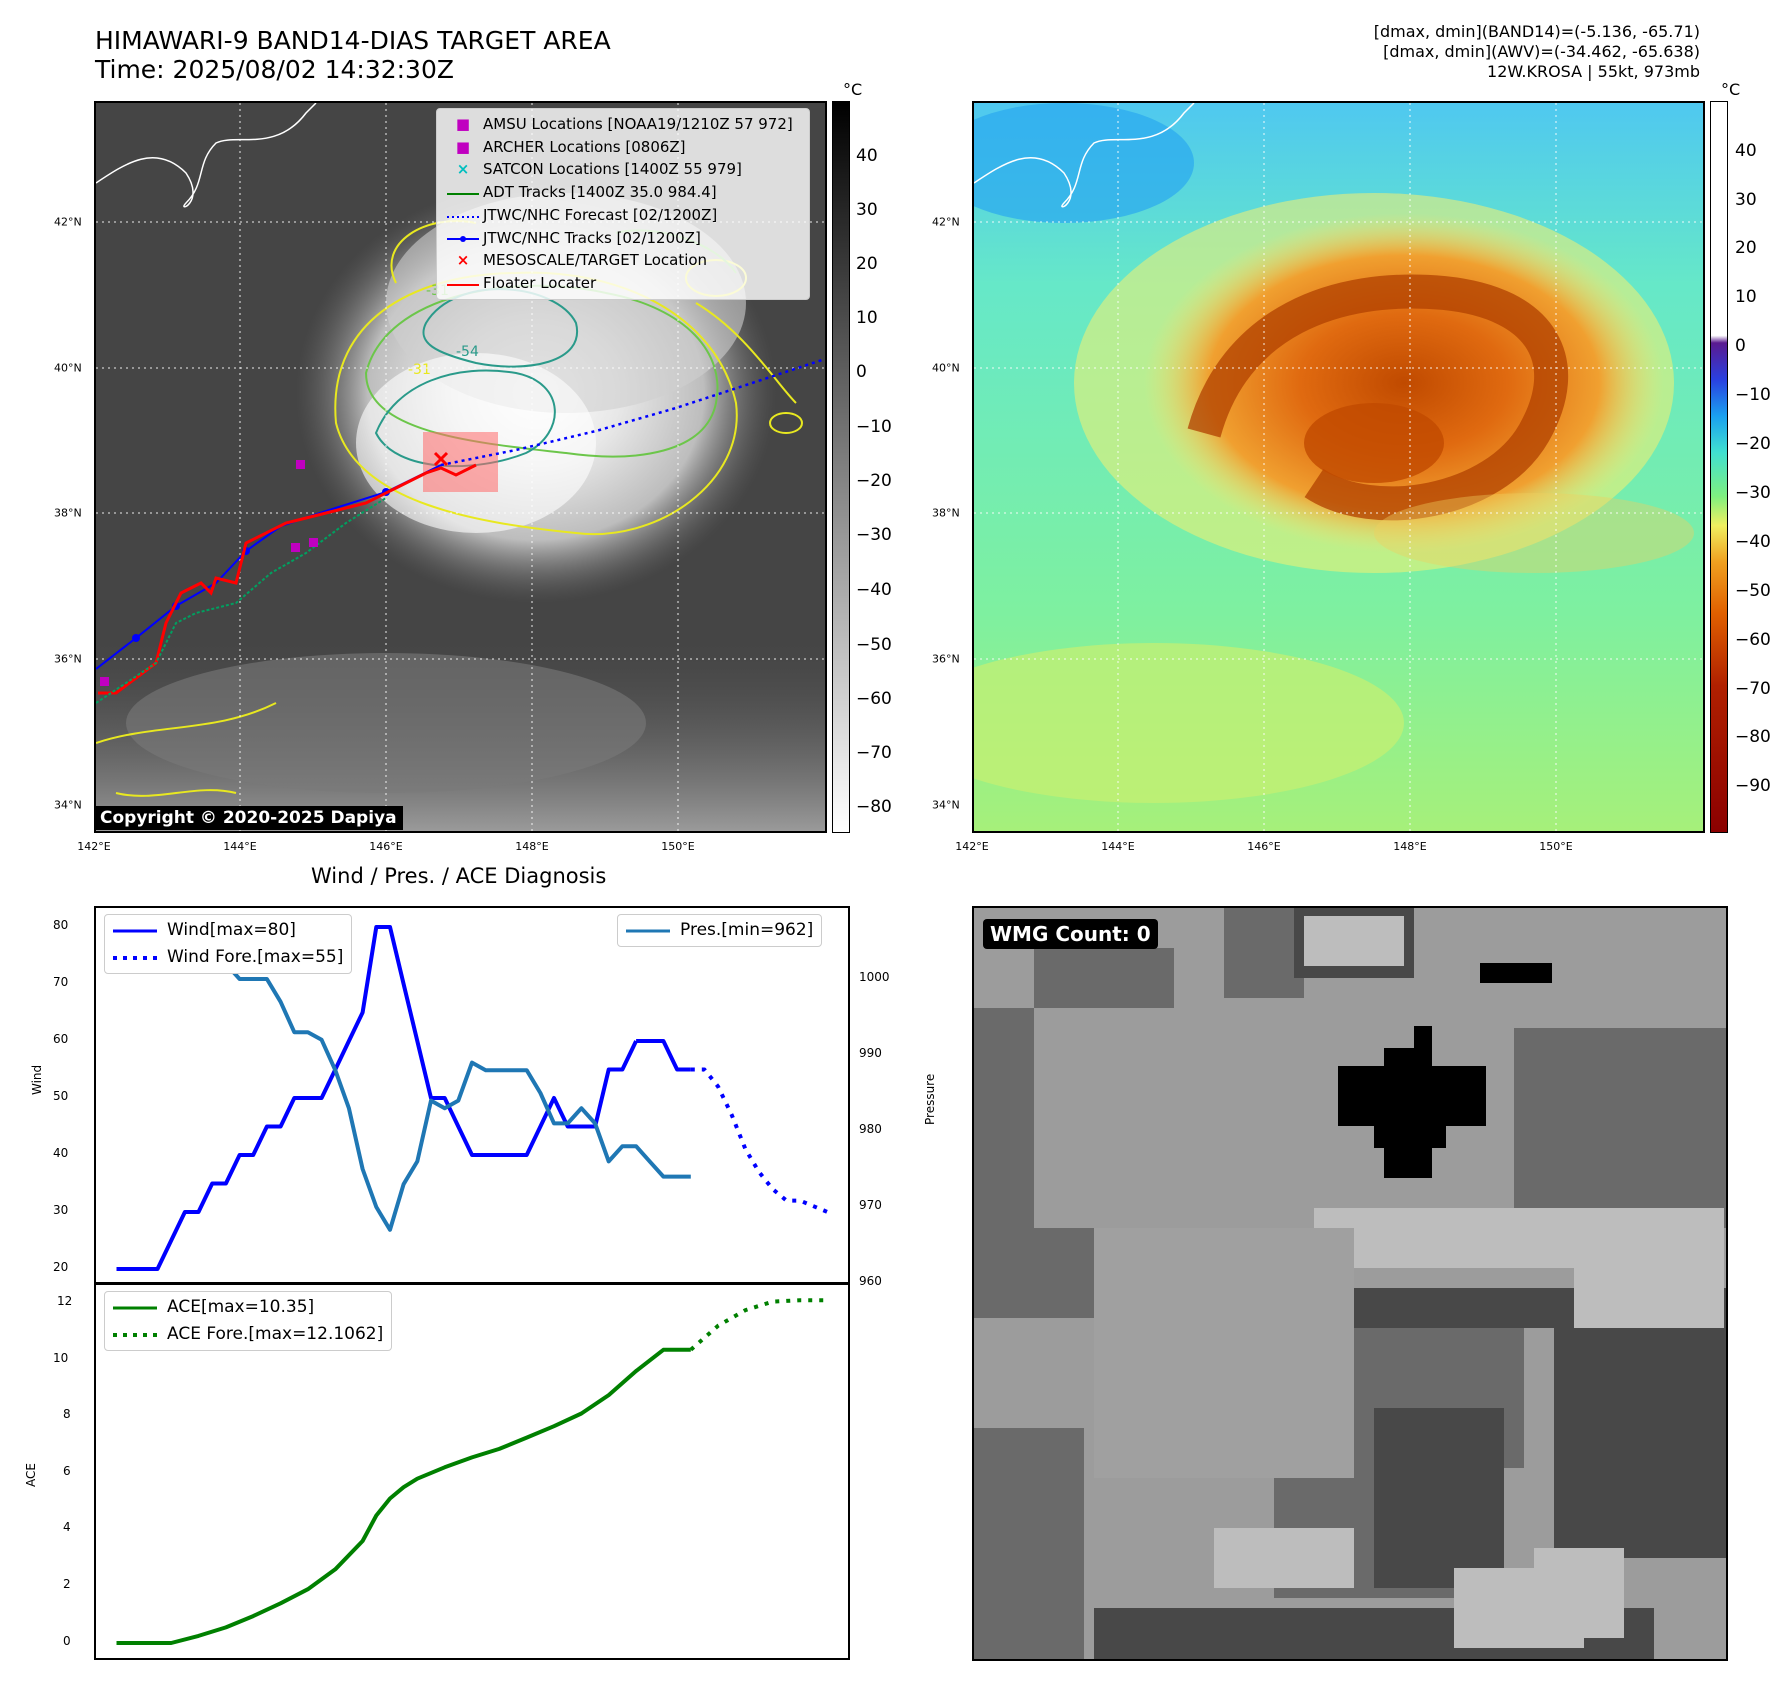 This screenshot has height=1690, width=1788. I want to click on colorbar-tick: 30, so click(1746, 200).